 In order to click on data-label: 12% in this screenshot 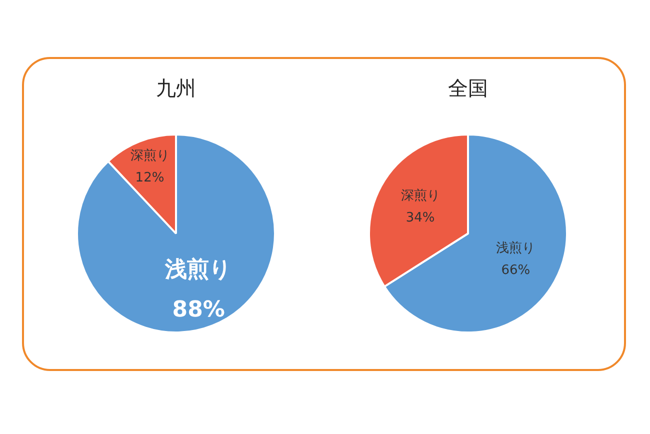, I will do `click(149, 178)`.